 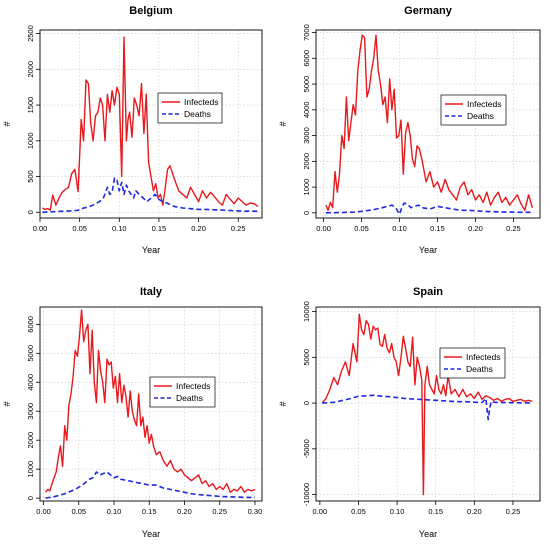 I want to click on belgium-legend-label-infecteds: Infecteds, so click(x=201, y=102).